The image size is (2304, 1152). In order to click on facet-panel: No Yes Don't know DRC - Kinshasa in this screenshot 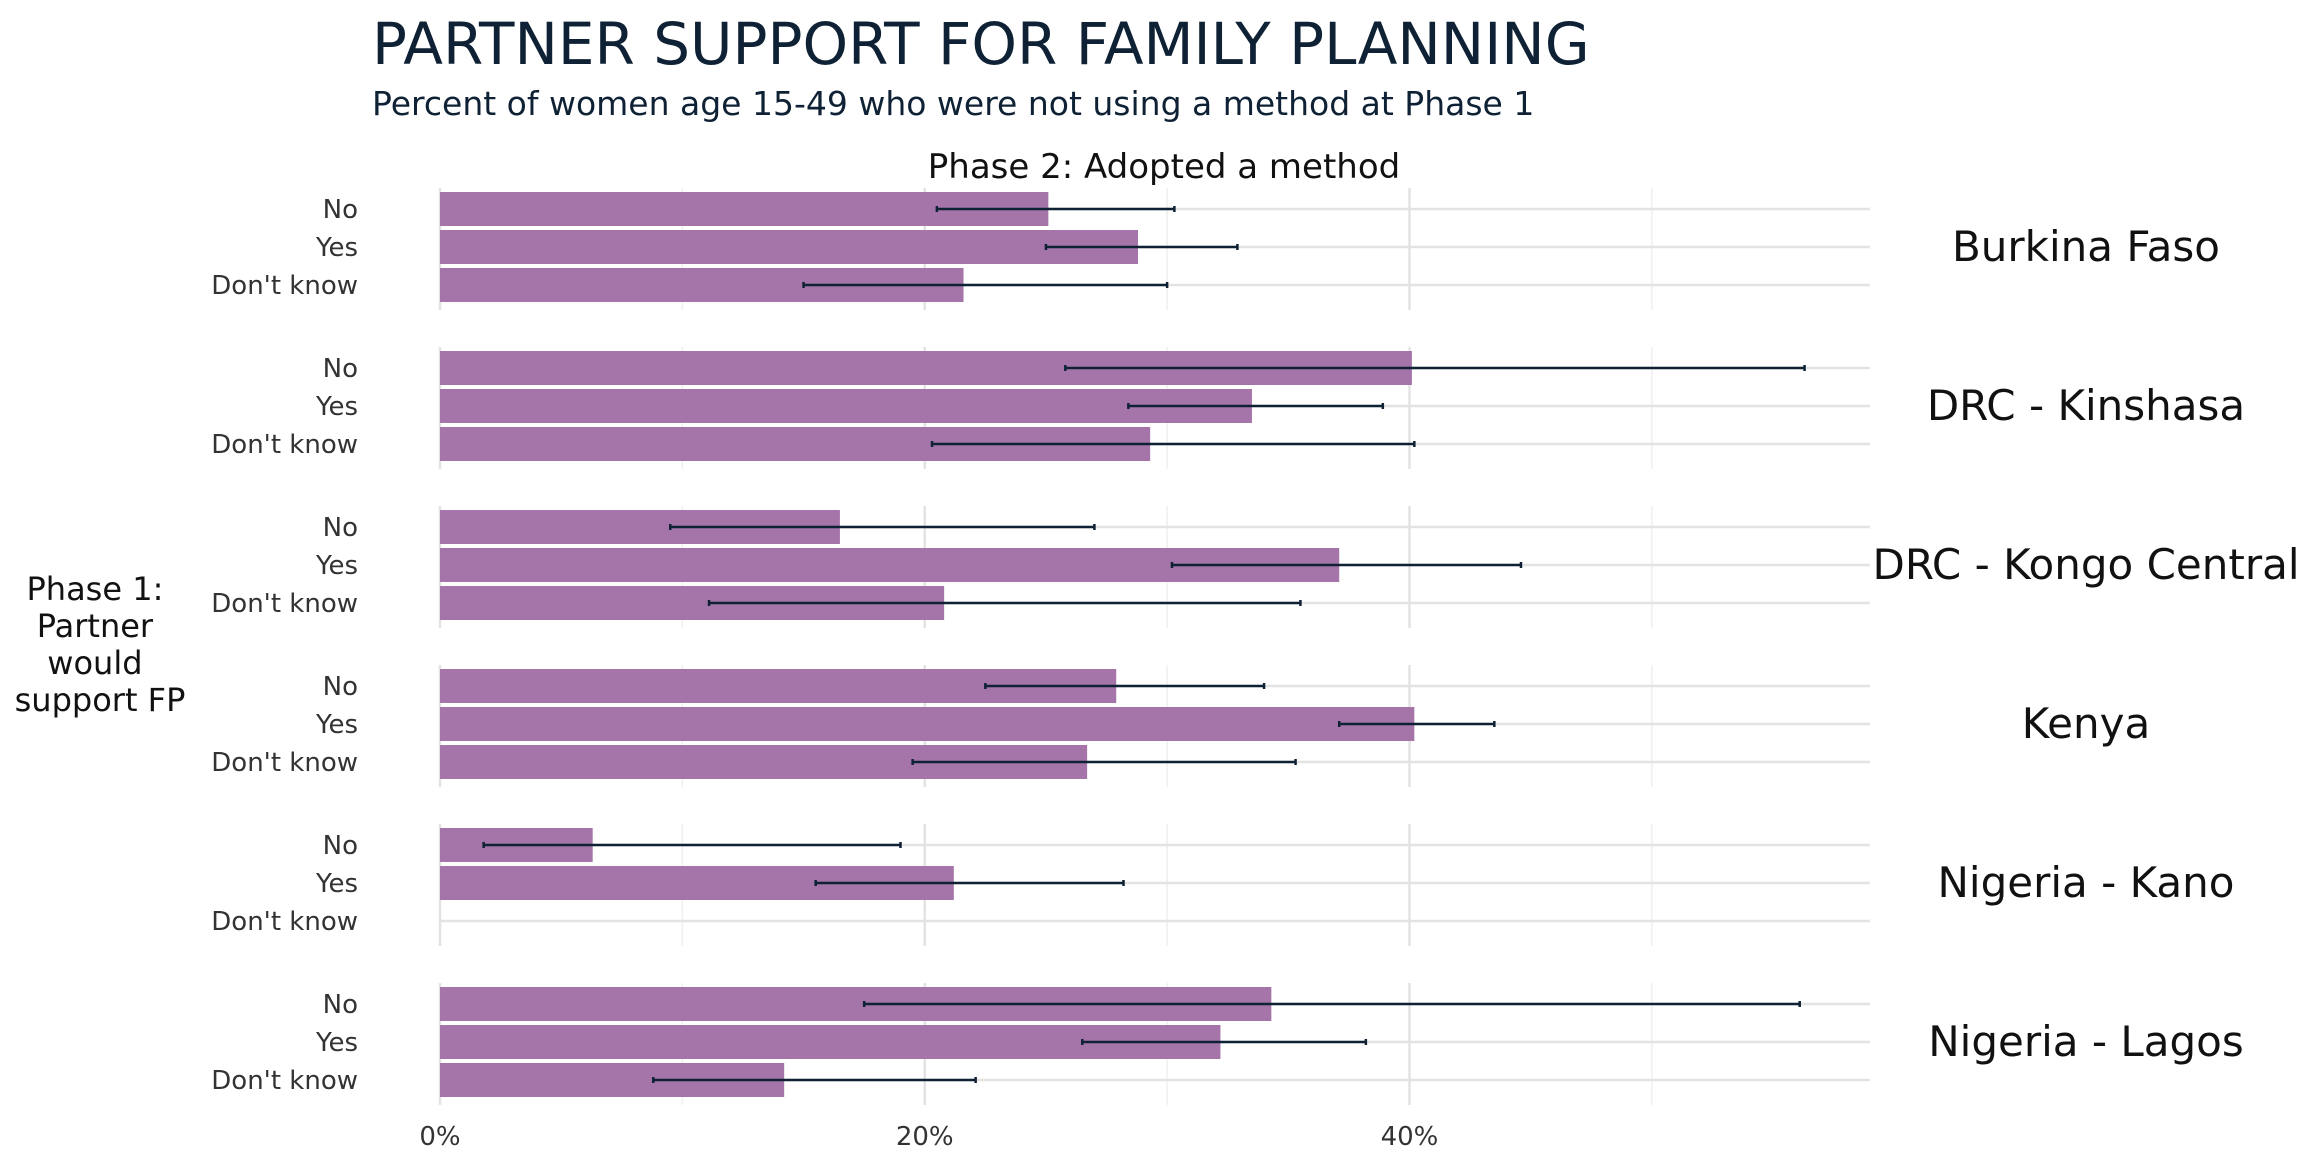, I will do `click(1228, 408)`.